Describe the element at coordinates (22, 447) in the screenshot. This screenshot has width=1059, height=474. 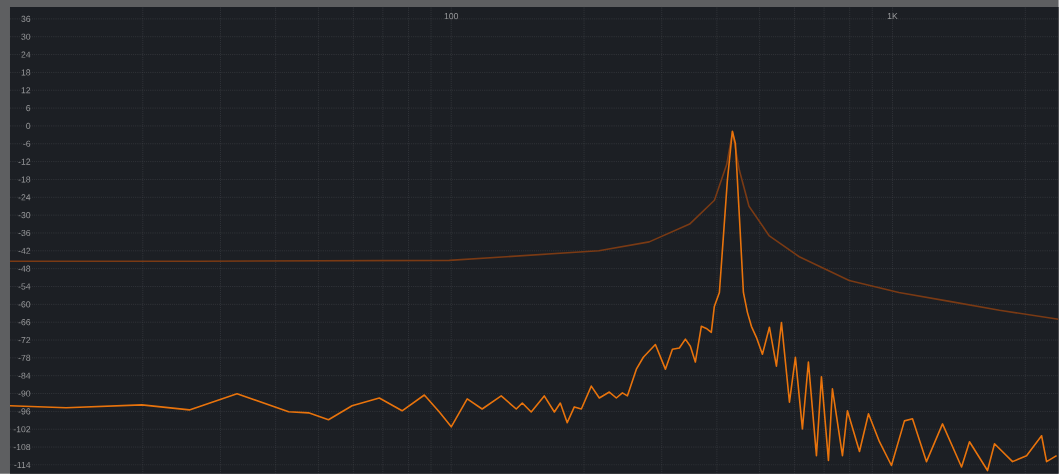
I see `y-tick-label: -108` at that location.